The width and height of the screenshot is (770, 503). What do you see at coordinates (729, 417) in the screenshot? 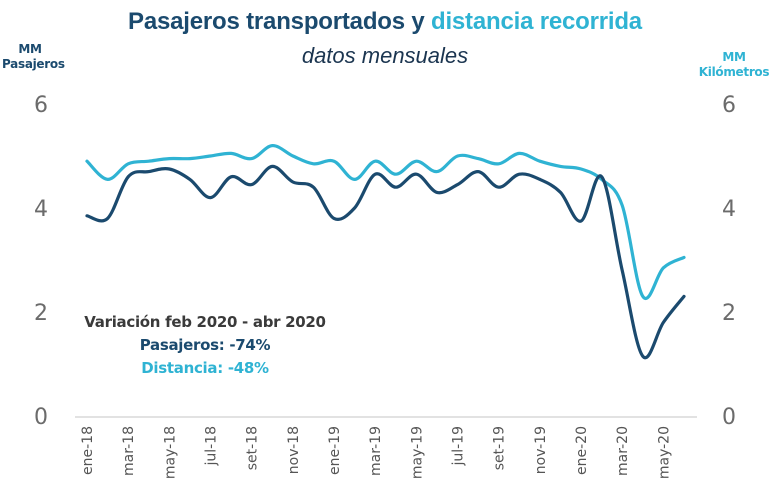
I see `right-y-tick-label: 0` at bounding box center [729, 417].